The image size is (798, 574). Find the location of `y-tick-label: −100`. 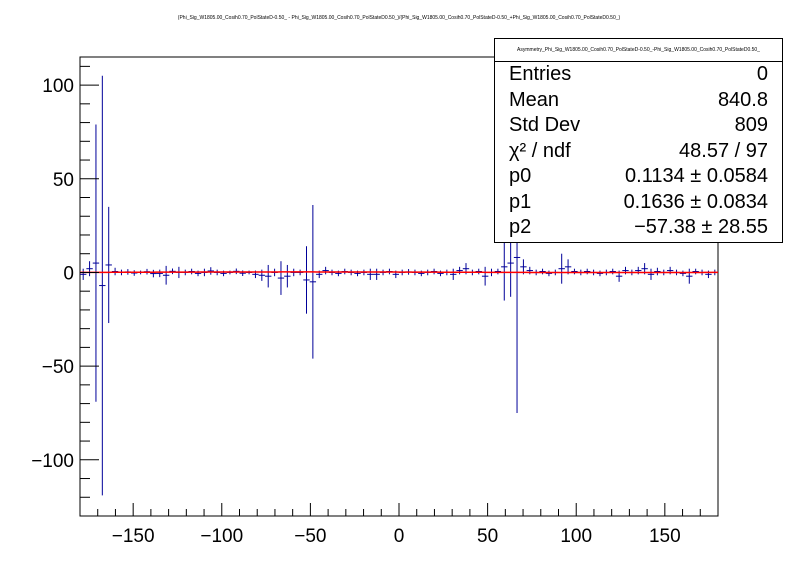

y-tick-label: −100 is located at coordinates (52, 461).